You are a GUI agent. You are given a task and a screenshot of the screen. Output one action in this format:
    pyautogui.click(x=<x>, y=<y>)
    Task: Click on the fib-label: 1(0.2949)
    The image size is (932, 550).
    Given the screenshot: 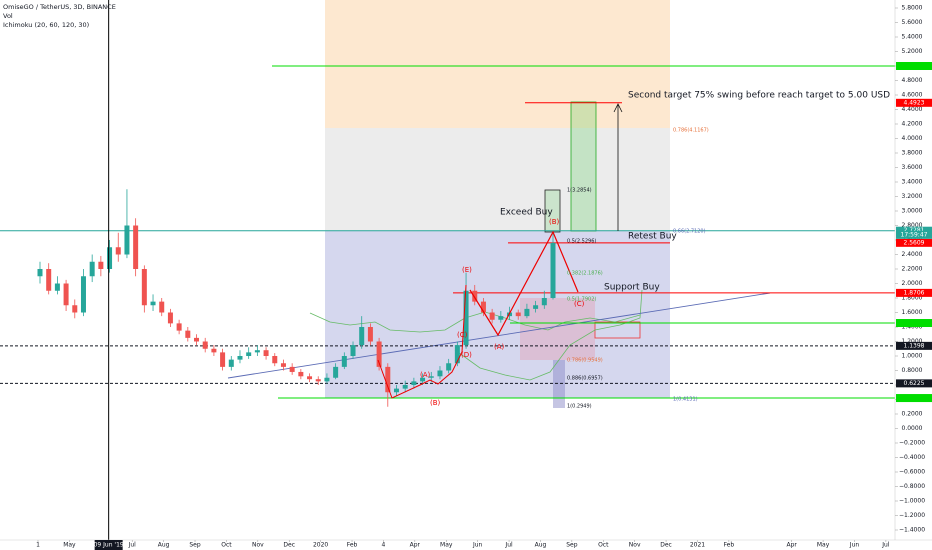 What is the action you would take?
    pyautogui.click(x=579, y=407)
    